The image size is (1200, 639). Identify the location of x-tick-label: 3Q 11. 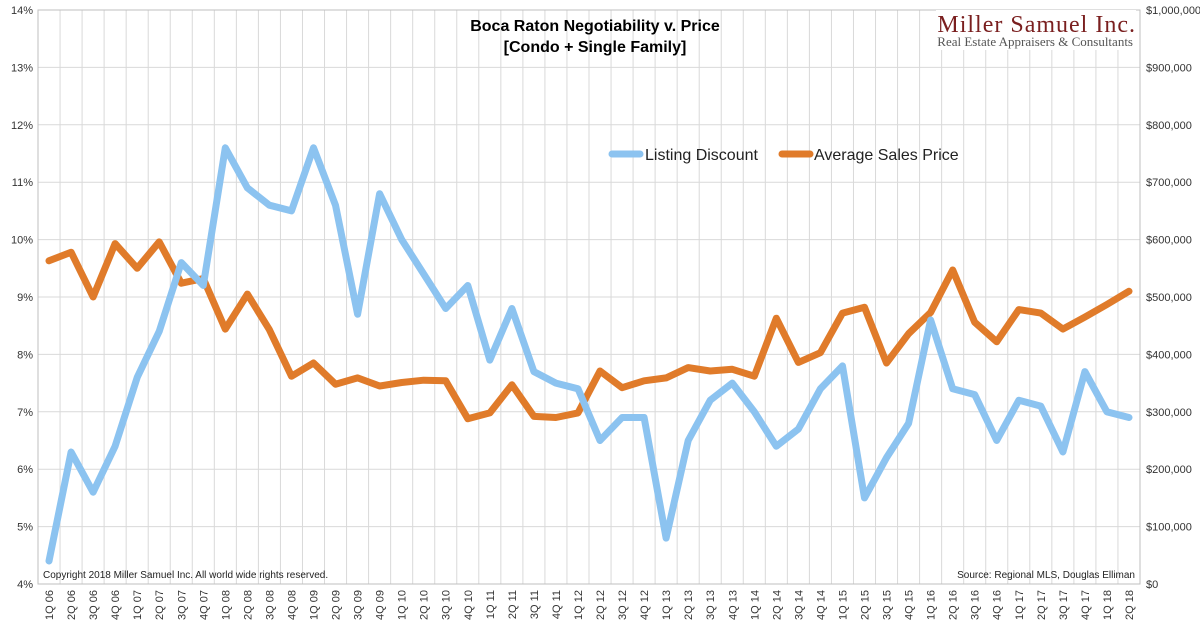
(535, 604).